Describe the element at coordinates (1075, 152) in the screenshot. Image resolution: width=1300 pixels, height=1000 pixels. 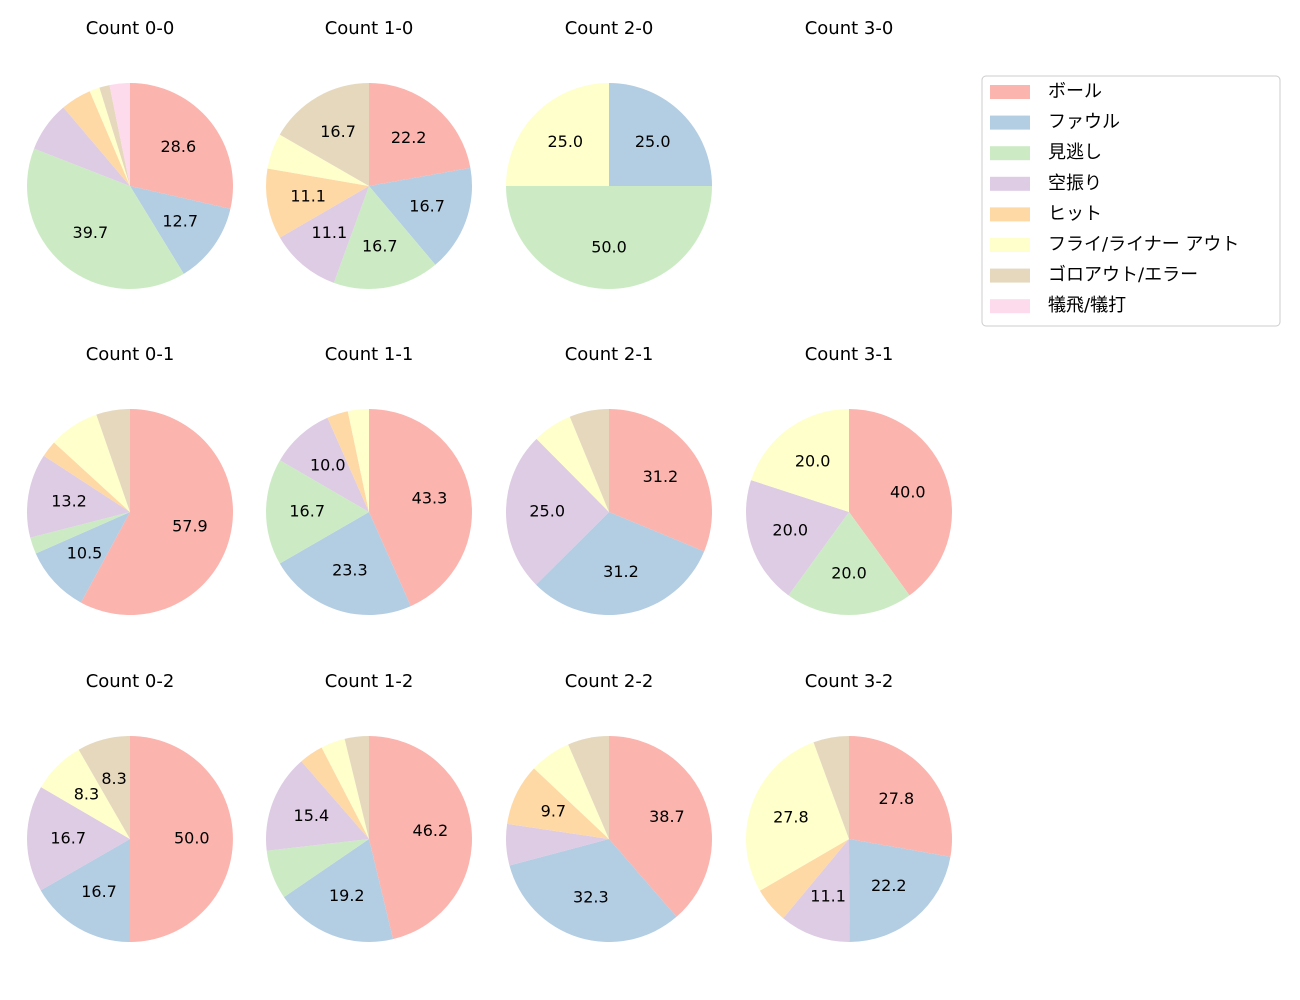
I see `legend-label: 見逃し` at that location.